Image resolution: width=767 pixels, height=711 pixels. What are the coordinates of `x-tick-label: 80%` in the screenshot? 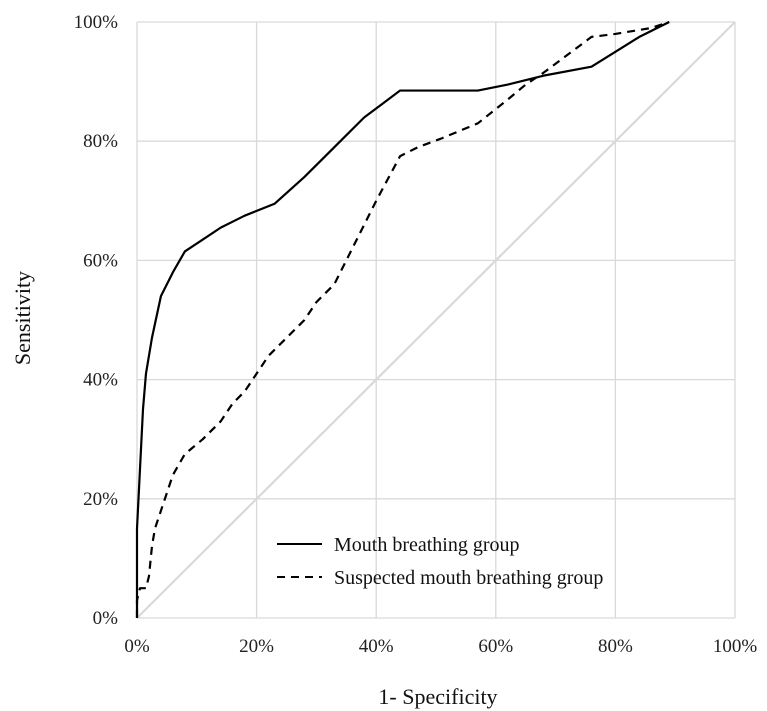 It's located at (615, 646).